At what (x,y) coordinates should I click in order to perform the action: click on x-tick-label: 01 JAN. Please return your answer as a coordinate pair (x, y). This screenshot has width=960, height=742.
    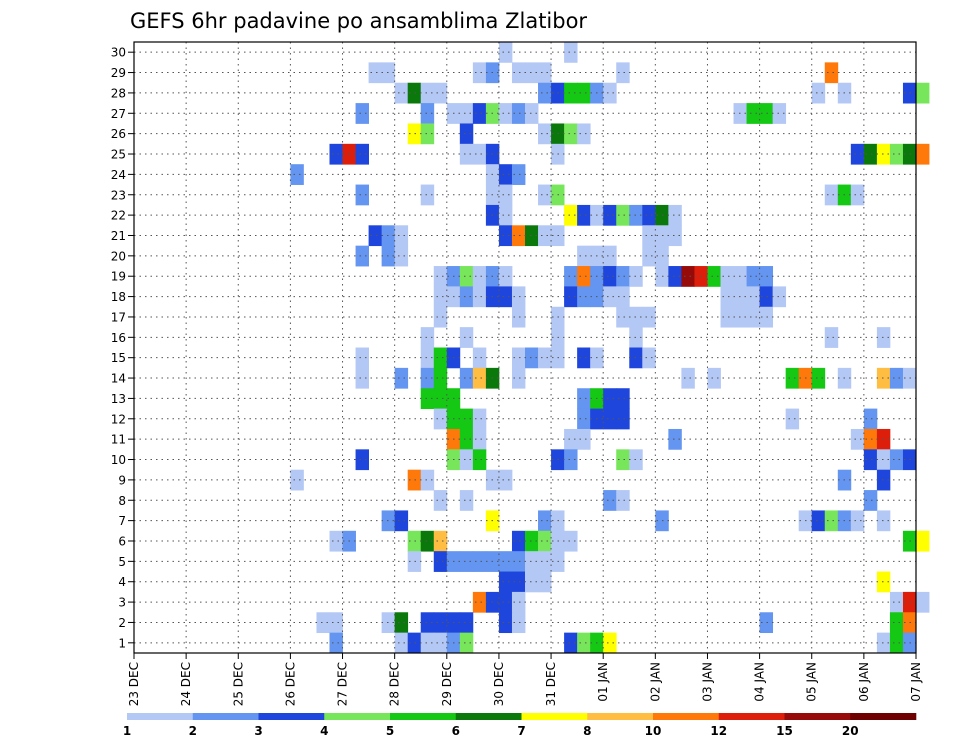
    Looking at the image, I should click on (603, 682).